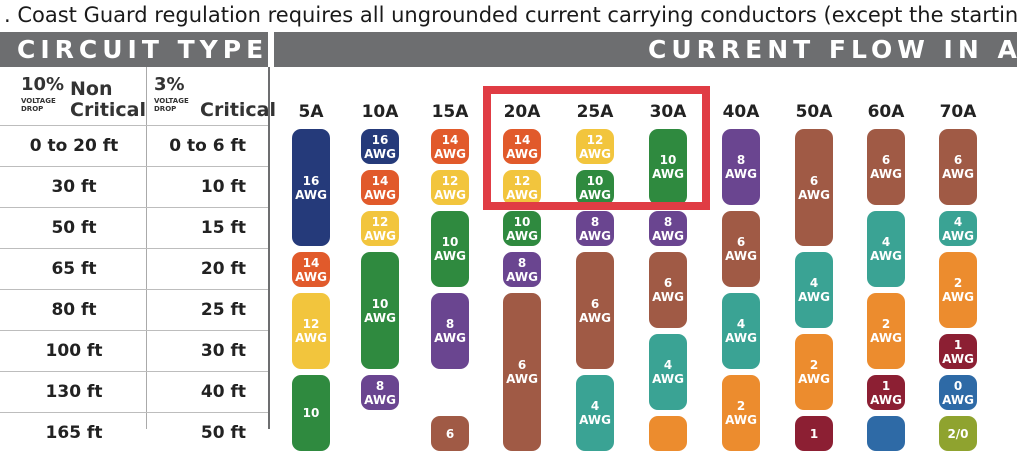 The image size is (1017, 451). I want to click on voltage-caption: VOLTAGE, so click(38, 101).